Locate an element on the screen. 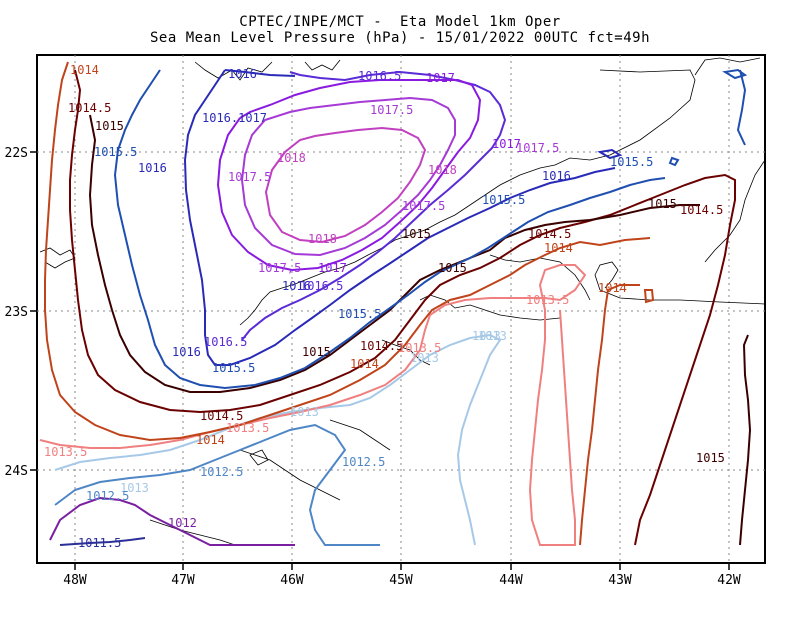 The image size is (800, 618). map-features is located at coordinates (672, 186).